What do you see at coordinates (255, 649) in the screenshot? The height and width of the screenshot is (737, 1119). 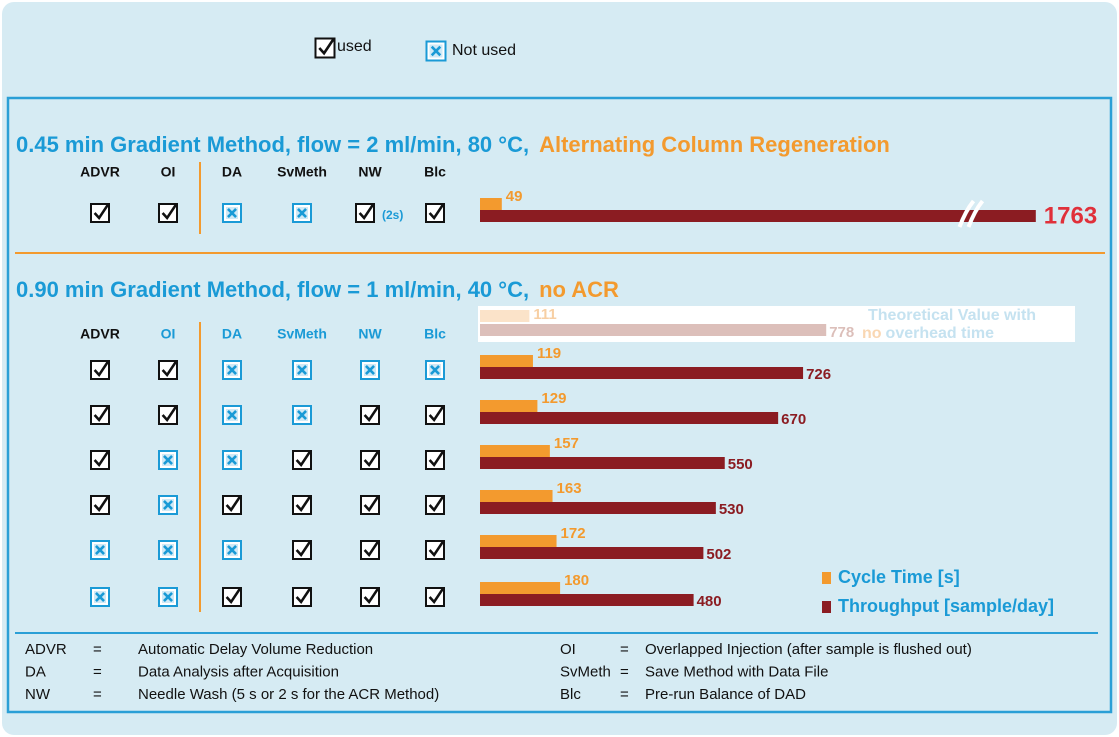 I see `definition-text: Automatic Delay Volume Reduction` at bounding box center [255, 649].